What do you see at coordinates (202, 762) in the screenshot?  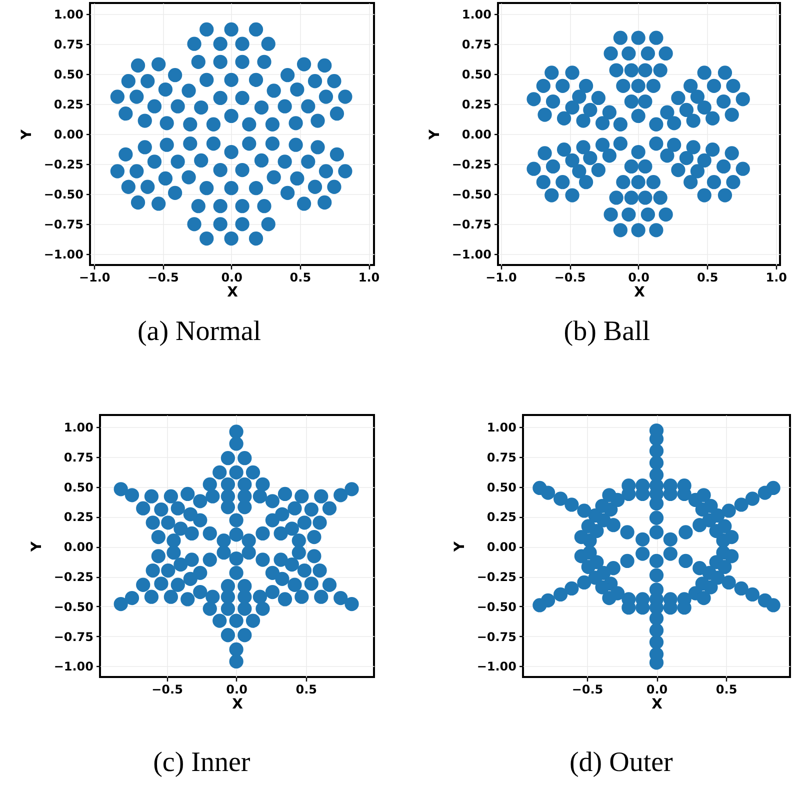 I see `text: (c) Inner` at bounding box center [202, 762].